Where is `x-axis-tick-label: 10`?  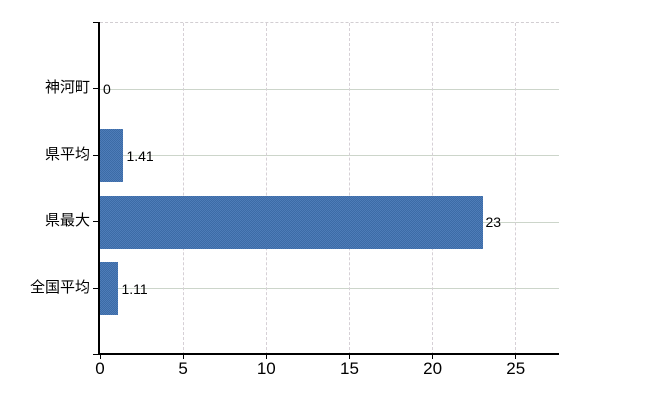 x-axis-tick-label: 10 is located at coordinates (266, 368).